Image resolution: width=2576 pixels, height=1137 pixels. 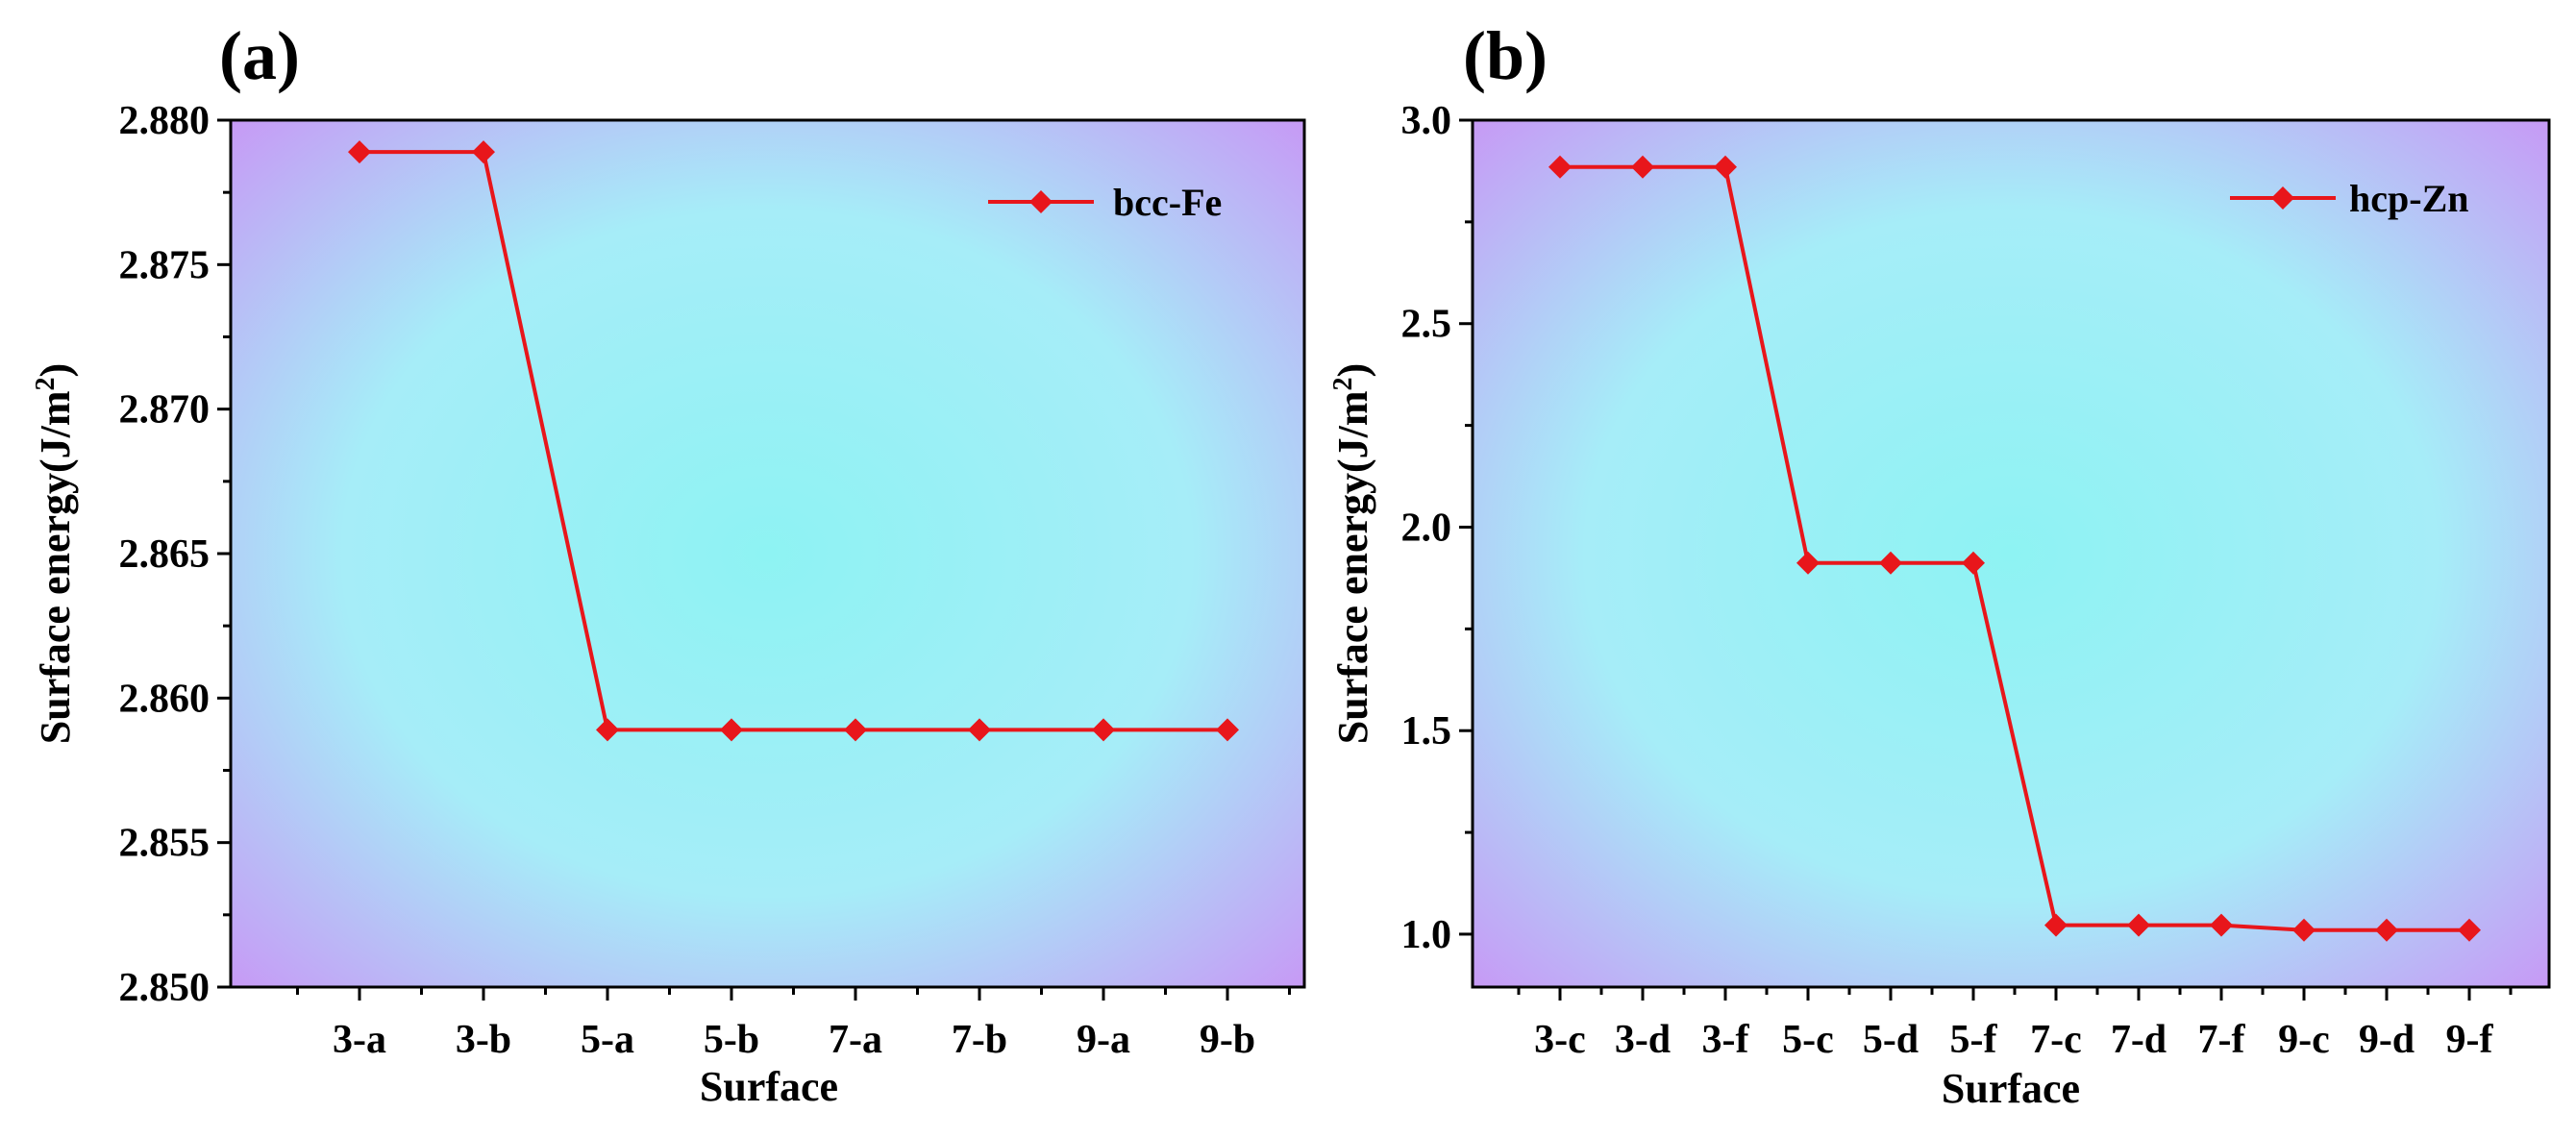 I want to click on y-axis-title-a-end: ), so click(x=56, y=370).